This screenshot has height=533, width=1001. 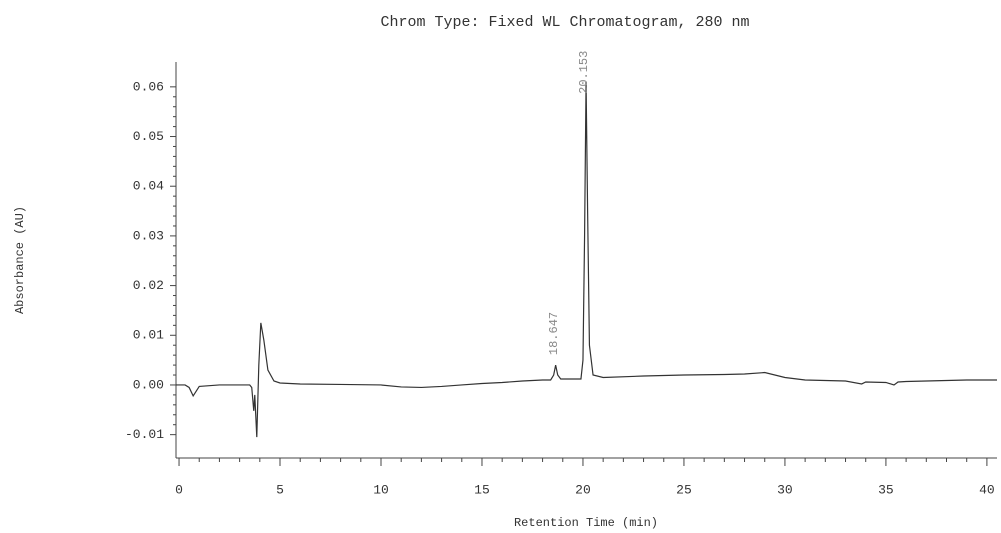 What do you see at coordinates (148, 136) in the screenshot?
I see `y-tick-label: 0.05` at bounding box center [148, 136].